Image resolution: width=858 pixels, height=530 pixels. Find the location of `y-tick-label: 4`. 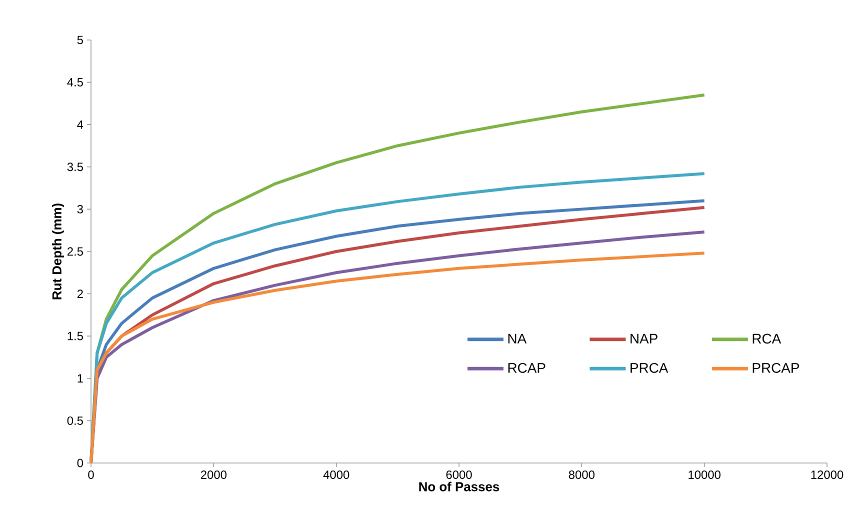

y-tick-label: 4 is located at coordinates (80, 124).